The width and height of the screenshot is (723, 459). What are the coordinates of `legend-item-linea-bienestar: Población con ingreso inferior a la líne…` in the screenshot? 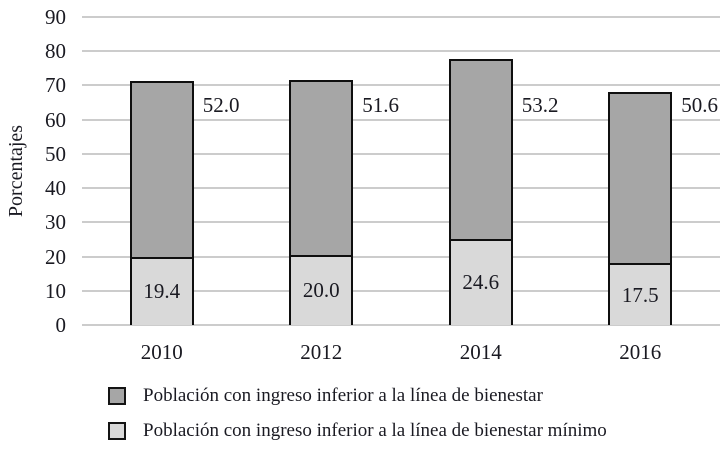 It's located at (357, 395).